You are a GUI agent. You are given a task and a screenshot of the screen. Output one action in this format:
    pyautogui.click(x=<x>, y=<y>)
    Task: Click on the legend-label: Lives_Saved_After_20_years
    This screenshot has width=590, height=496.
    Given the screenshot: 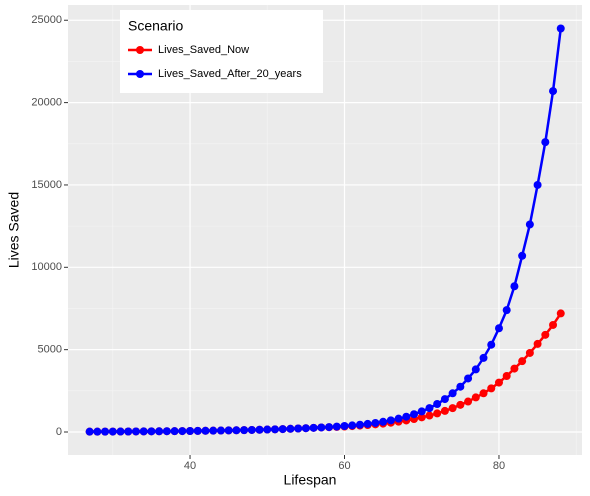 What is the action you would take?
    pyautogui.click(x=230, y=74)
    